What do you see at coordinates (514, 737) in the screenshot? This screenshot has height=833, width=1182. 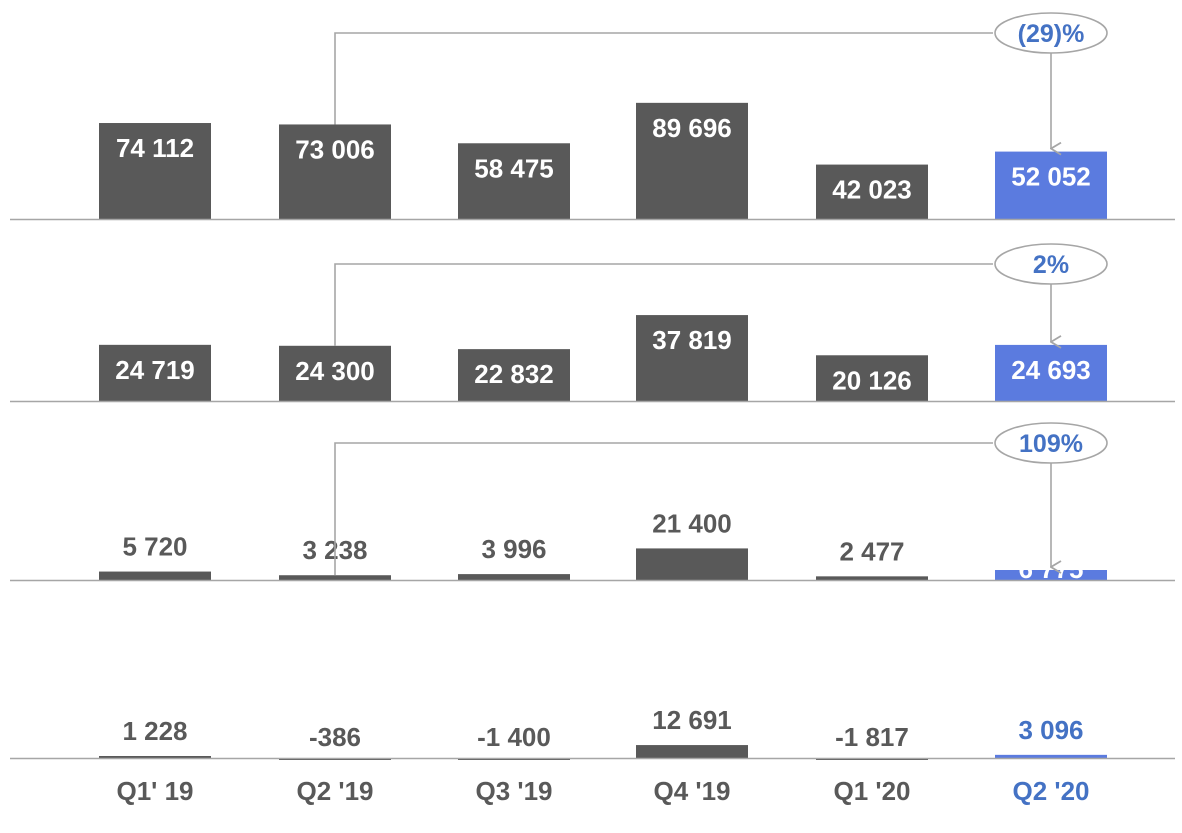 I see `data-label-4-3: -1 400` at bounding box center [514, 737].